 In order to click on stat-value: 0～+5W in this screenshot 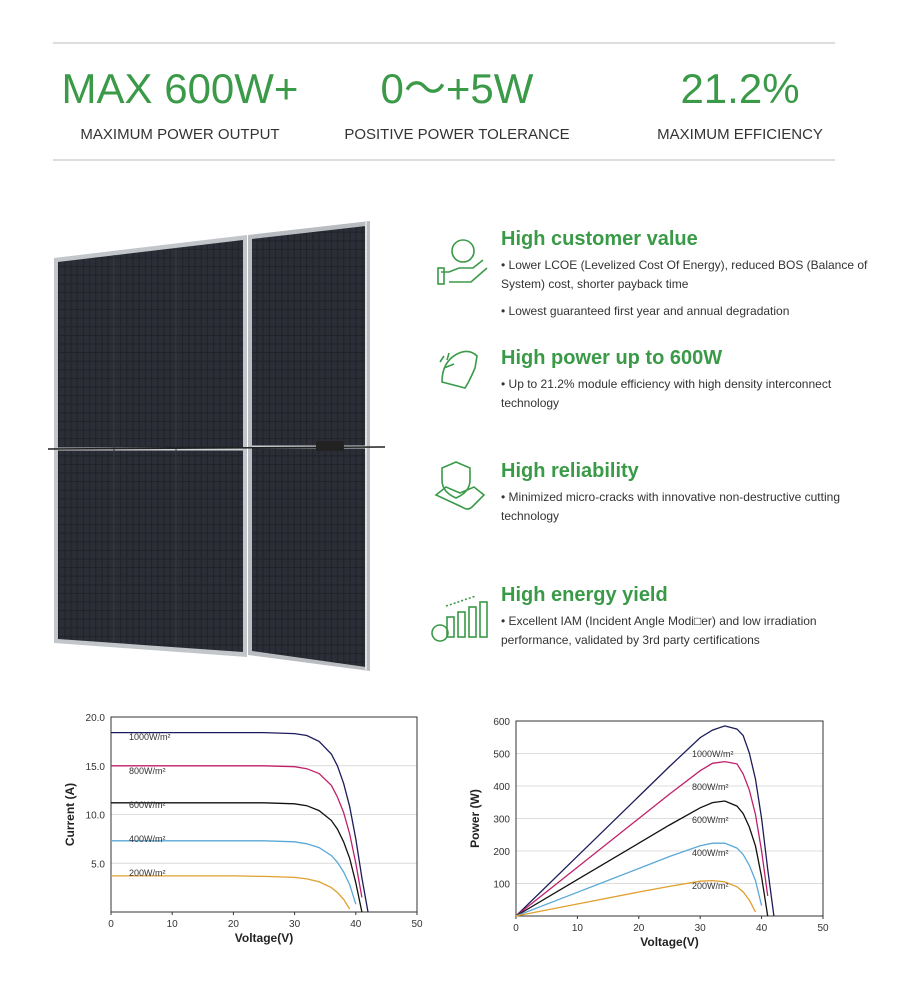, I will do `click(457, 88)`.